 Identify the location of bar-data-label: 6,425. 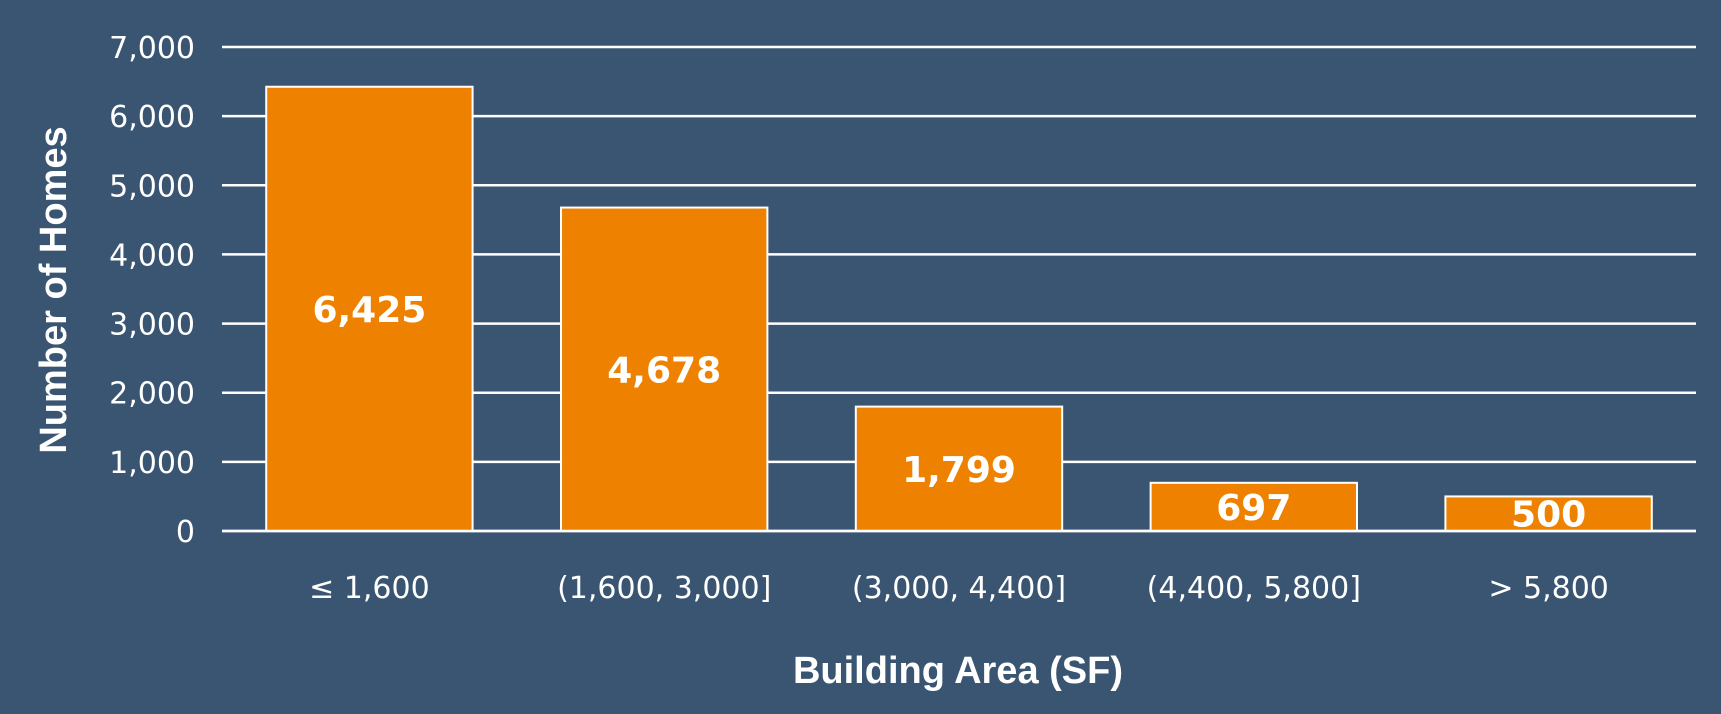
(369, 310).